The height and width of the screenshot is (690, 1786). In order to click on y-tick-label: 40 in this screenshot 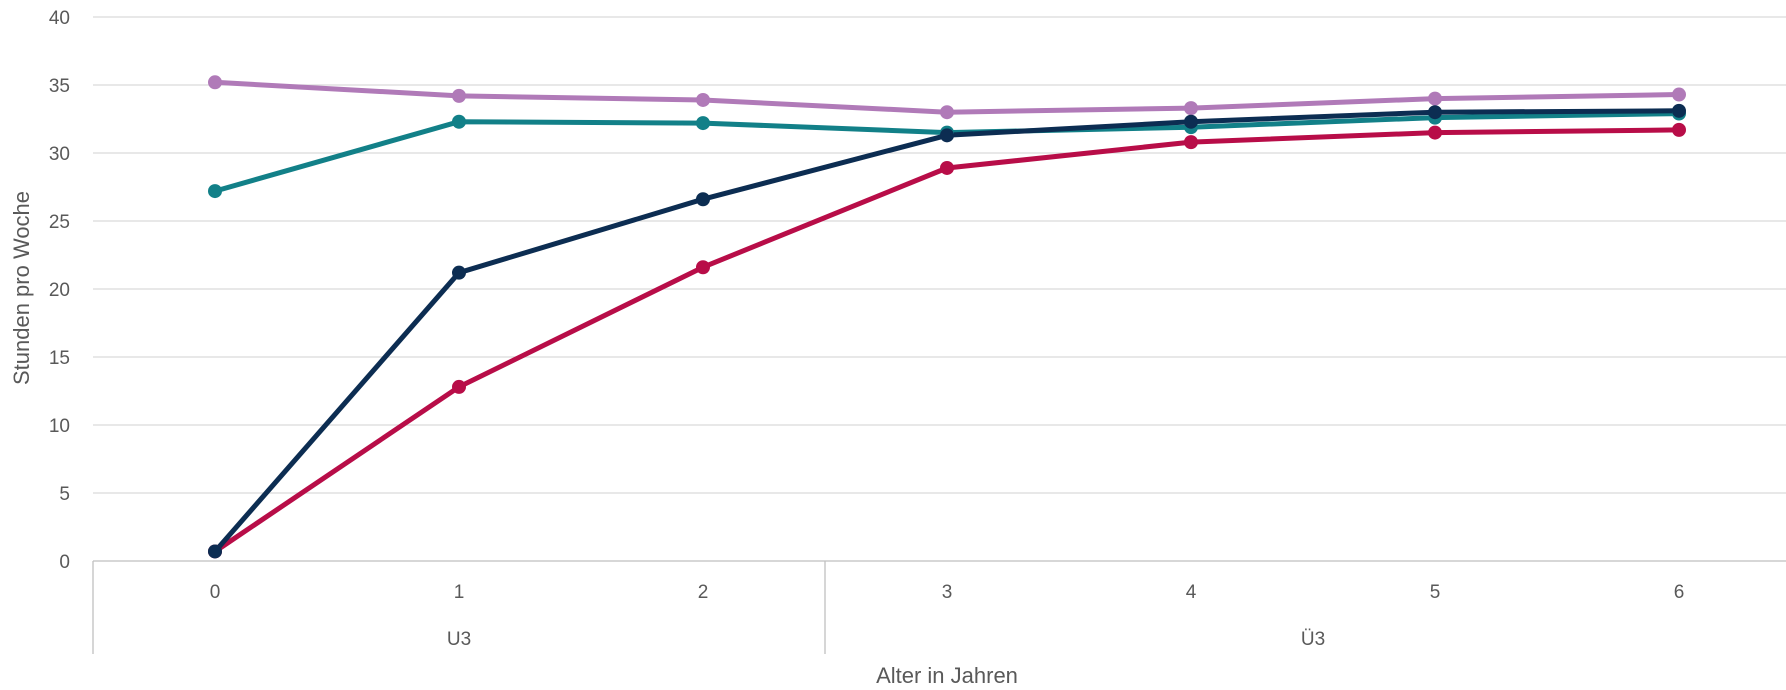, I will do `click(59, 18)`.